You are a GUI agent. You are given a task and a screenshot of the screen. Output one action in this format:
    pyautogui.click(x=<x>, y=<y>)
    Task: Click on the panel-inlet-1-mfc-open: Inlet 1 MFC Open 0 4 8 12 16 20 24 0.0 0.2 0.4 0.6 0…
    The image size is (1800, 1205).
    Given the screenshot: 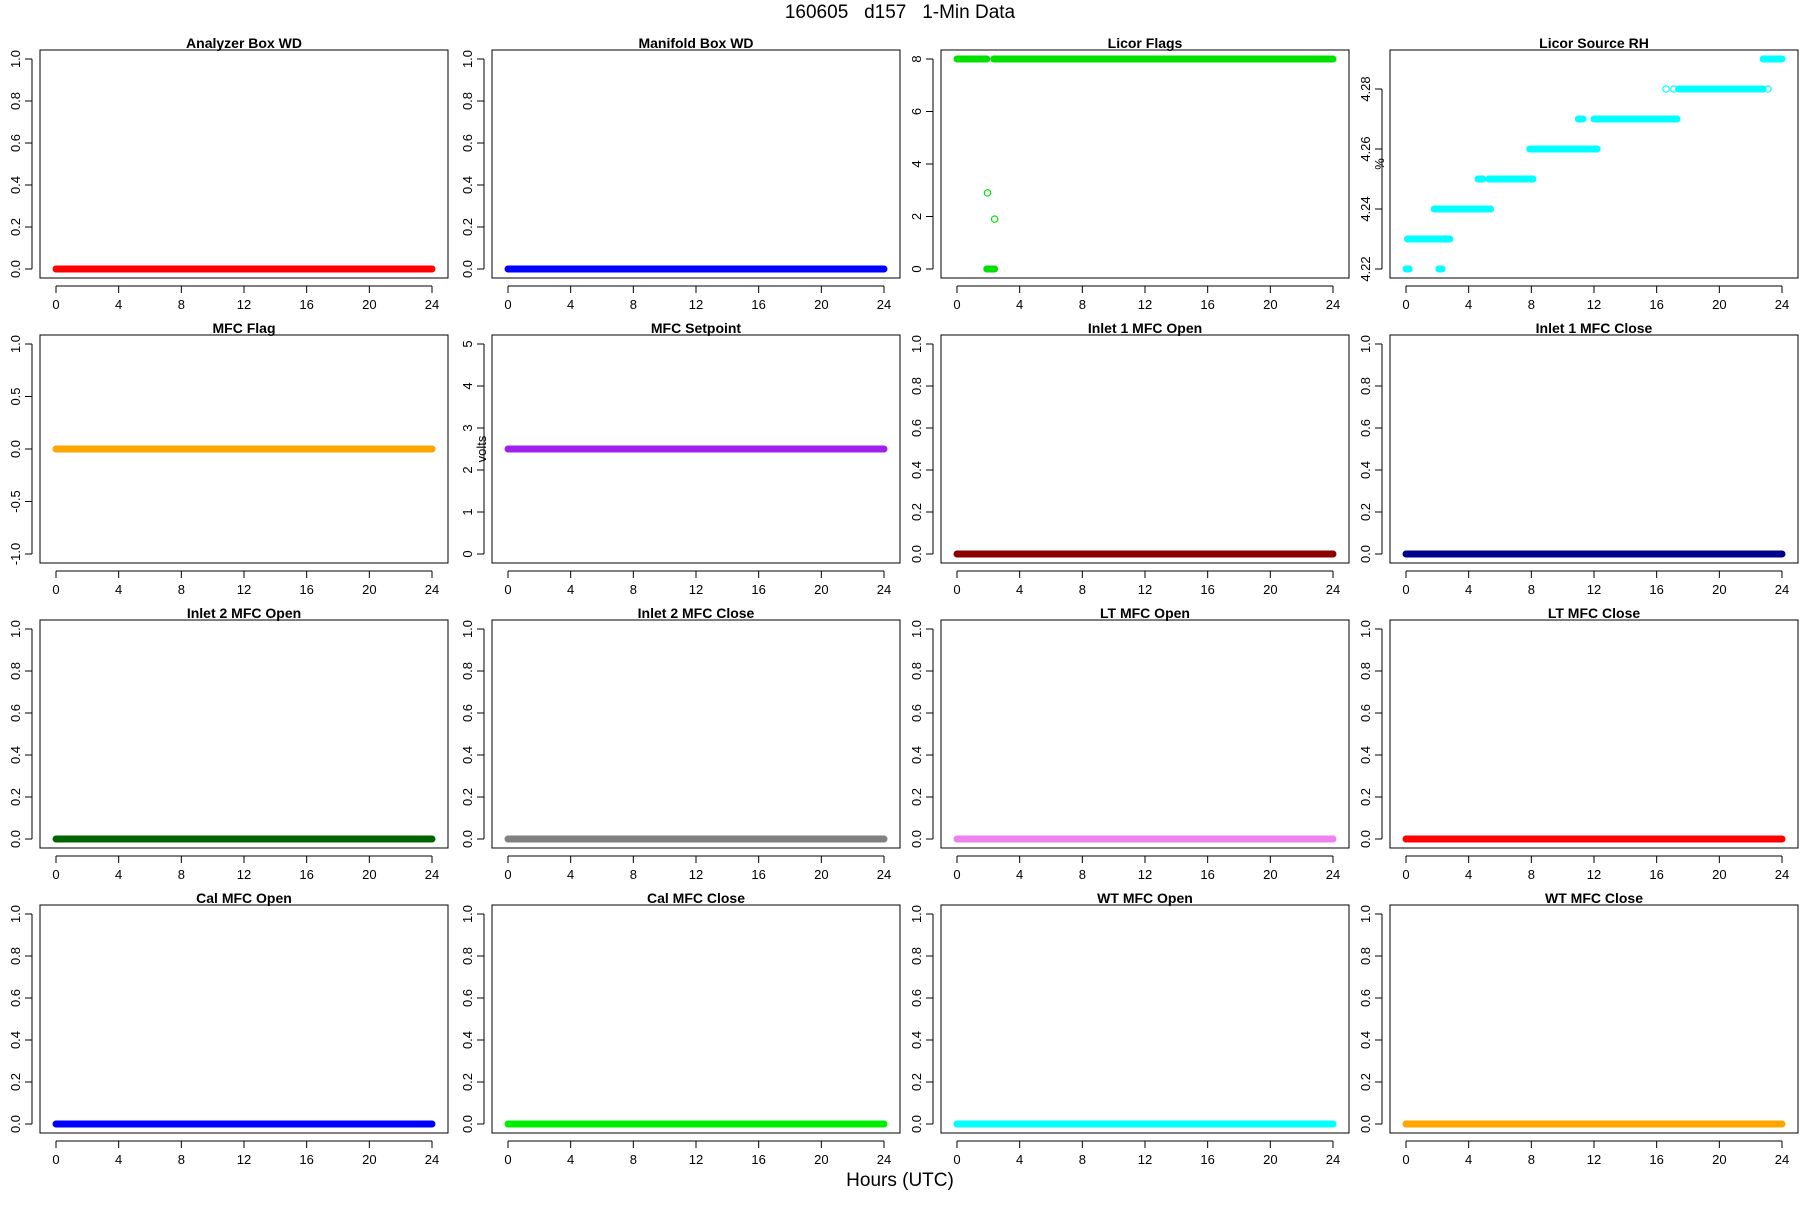 What is the action you would take?
    pyautogui.click(x=1129, y=458)
    